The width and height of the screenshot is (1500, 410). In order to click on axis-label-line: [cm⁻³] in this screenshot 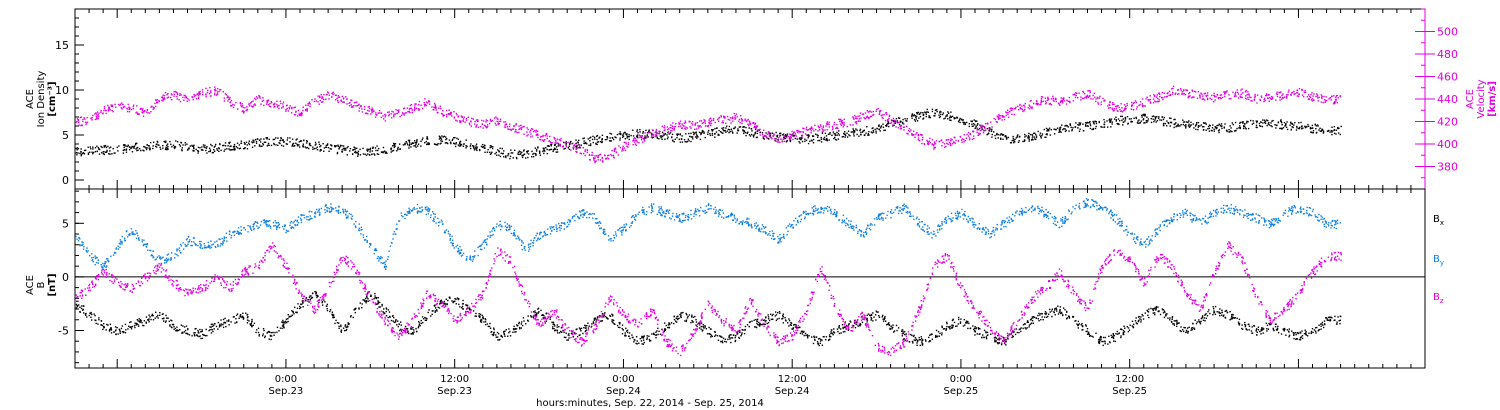, I will do `click(52, 98)`.